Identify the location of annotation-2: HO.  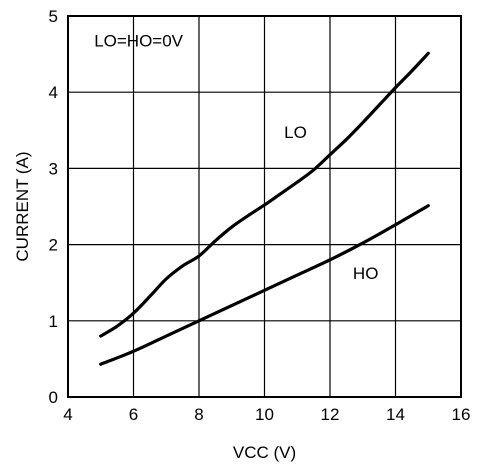
(366, 273).